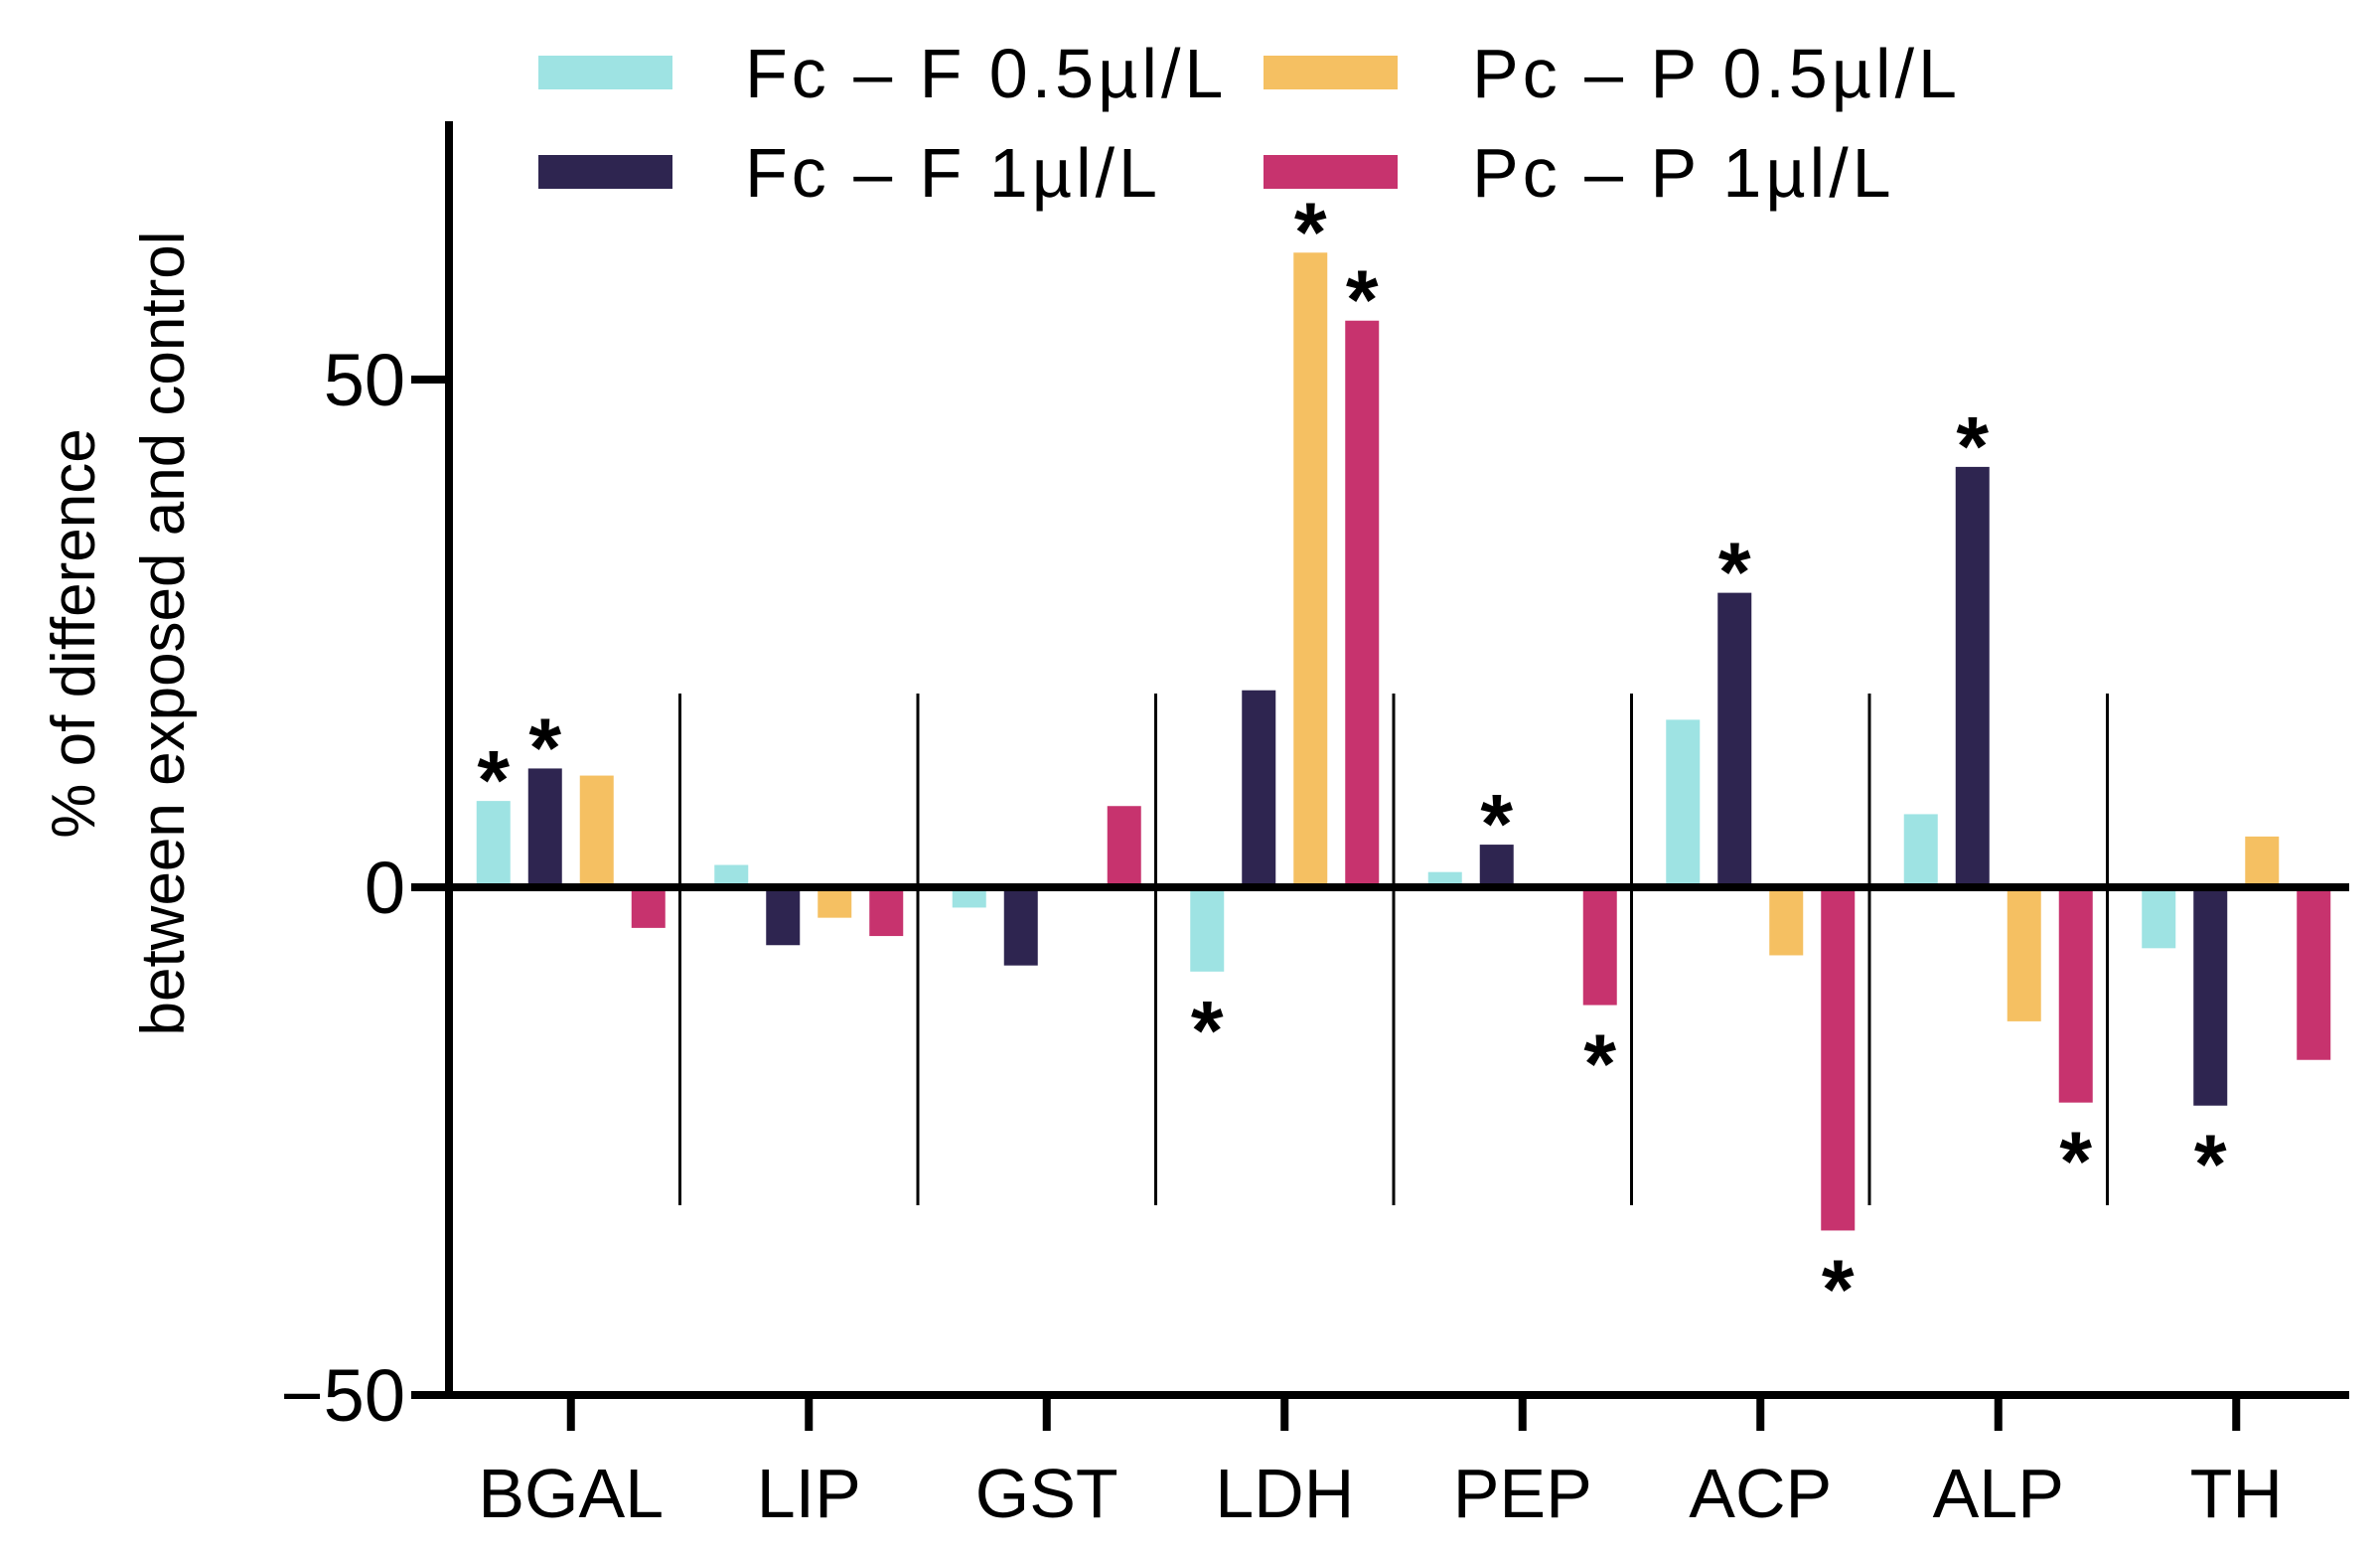  What do you see at coordinates (1599, 1064) in the screenshot?
I see `significance-star-pep-series-4: *` at bounding box center [1599, 1064].